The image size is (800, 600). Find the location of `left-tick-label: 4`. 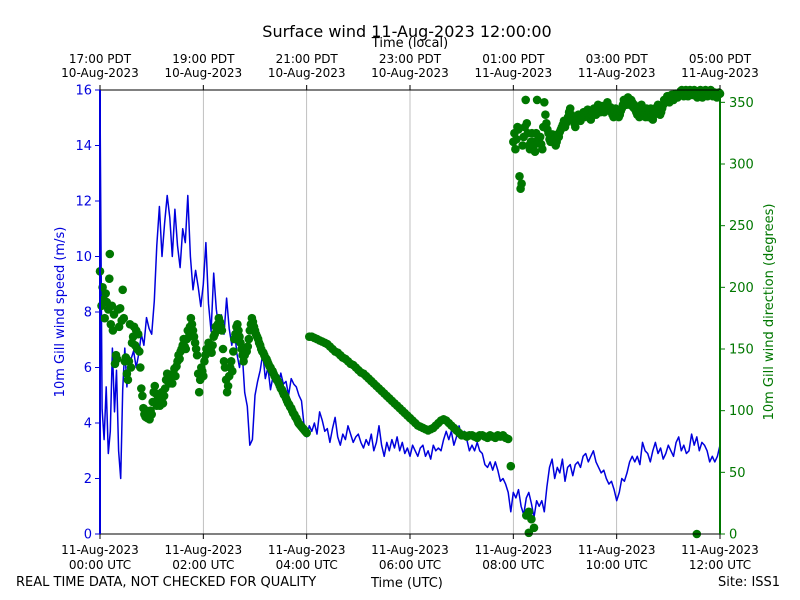

left-tick-label: 4 is located at coordinates (88, 424).